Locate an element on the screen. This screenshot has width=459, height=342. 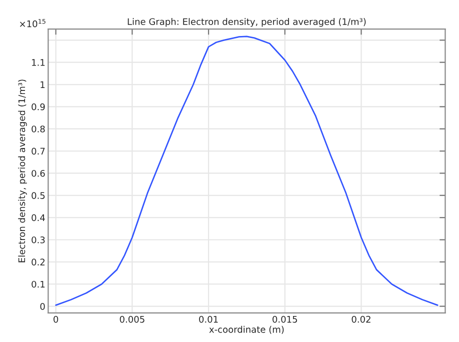
y-tick-label: 0.4 is located at coordinates (38, 218).